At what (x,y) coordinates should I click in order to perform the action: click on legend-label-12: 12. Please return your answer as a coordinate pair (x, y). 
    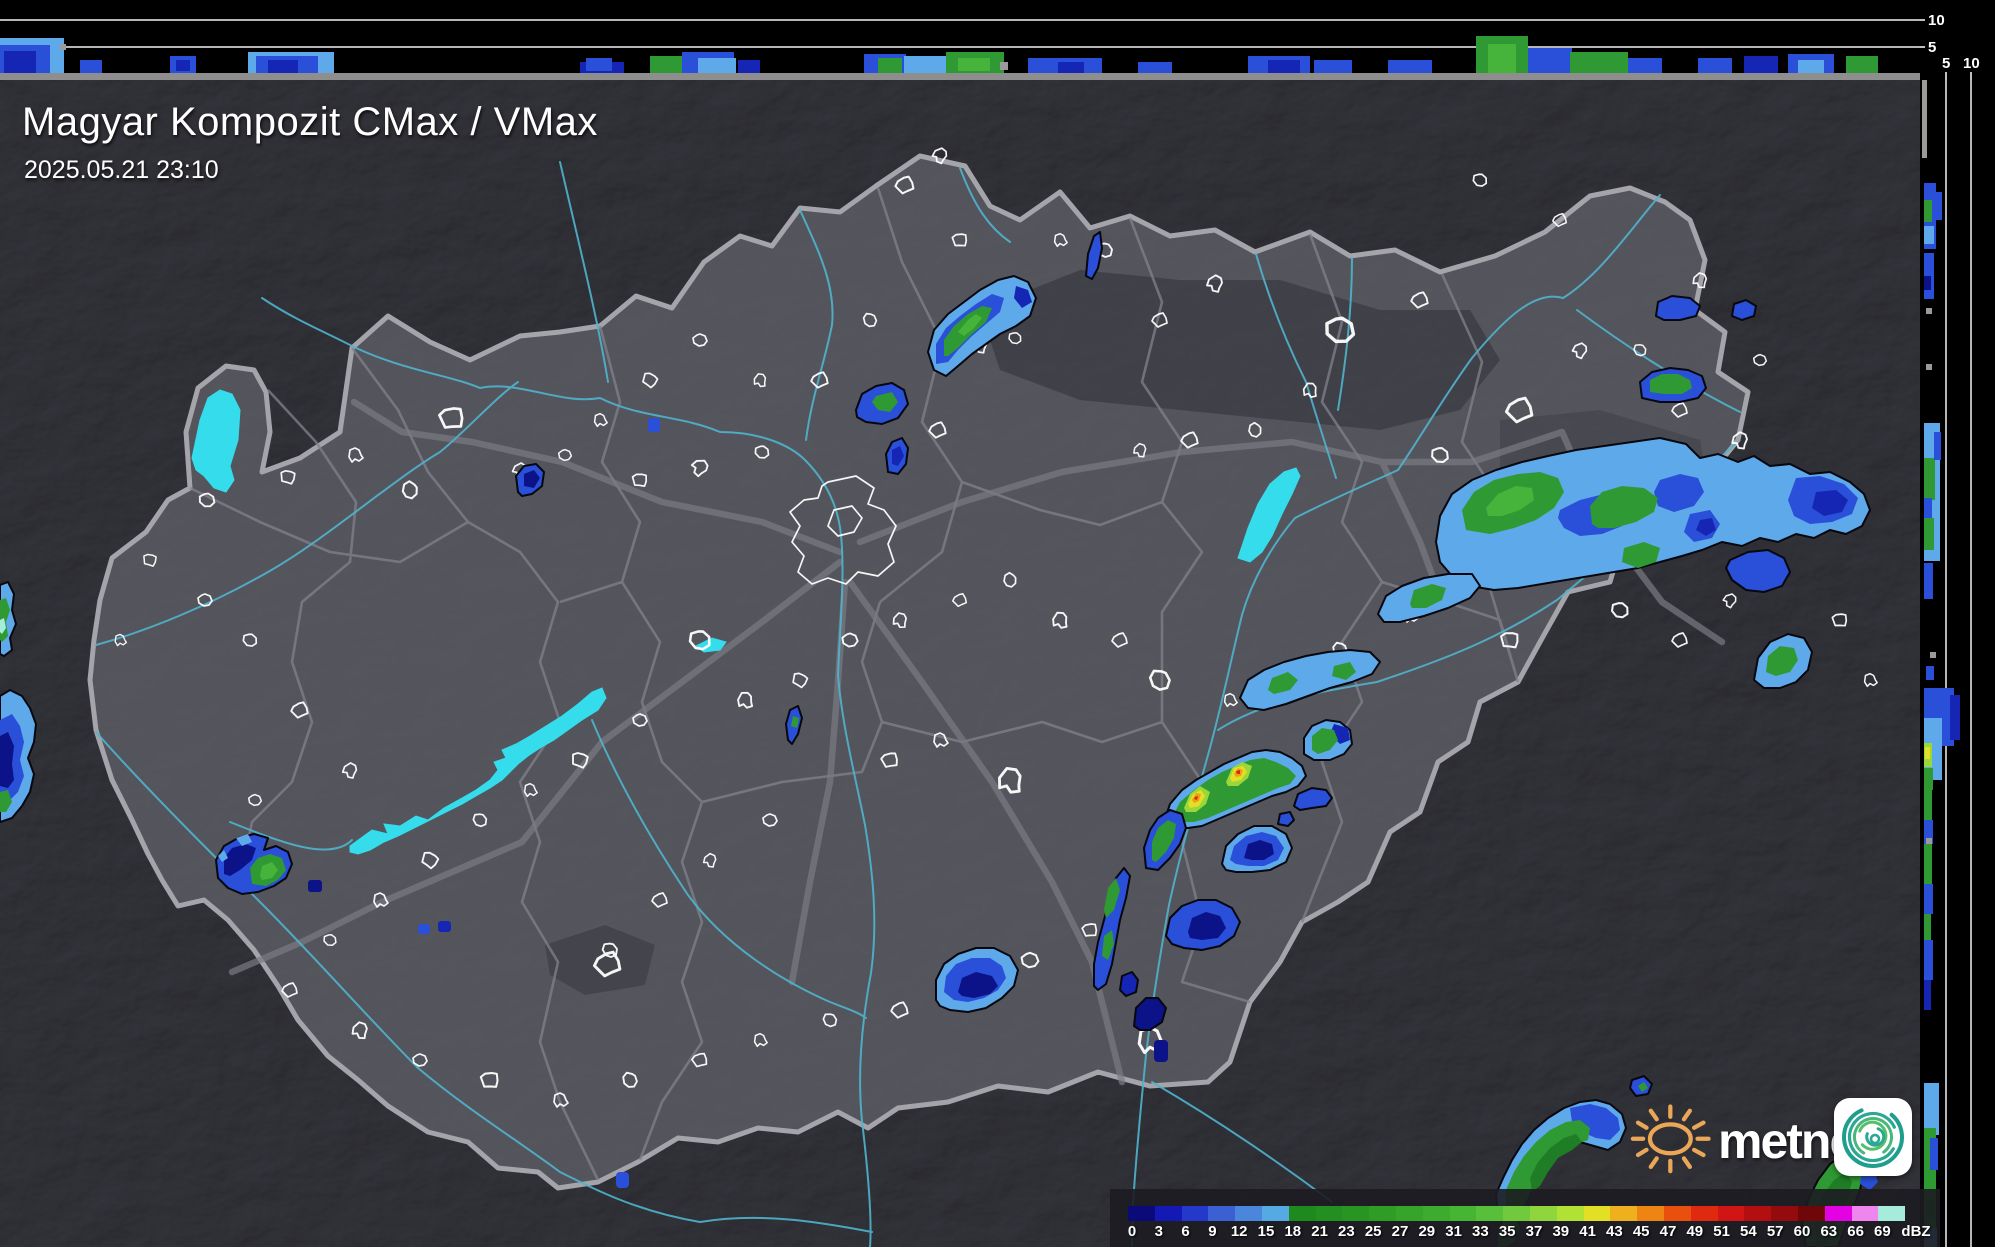
    Looking at the image, I should click on (1239, 1231).